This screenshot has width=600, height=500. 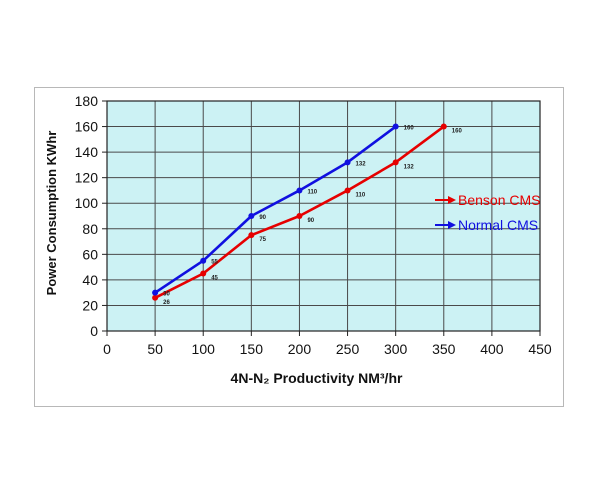 What do you see at coordinates (90, 229) in the screenshot?
I see `y-tick-label: 80` at bounding box center [90, 229].